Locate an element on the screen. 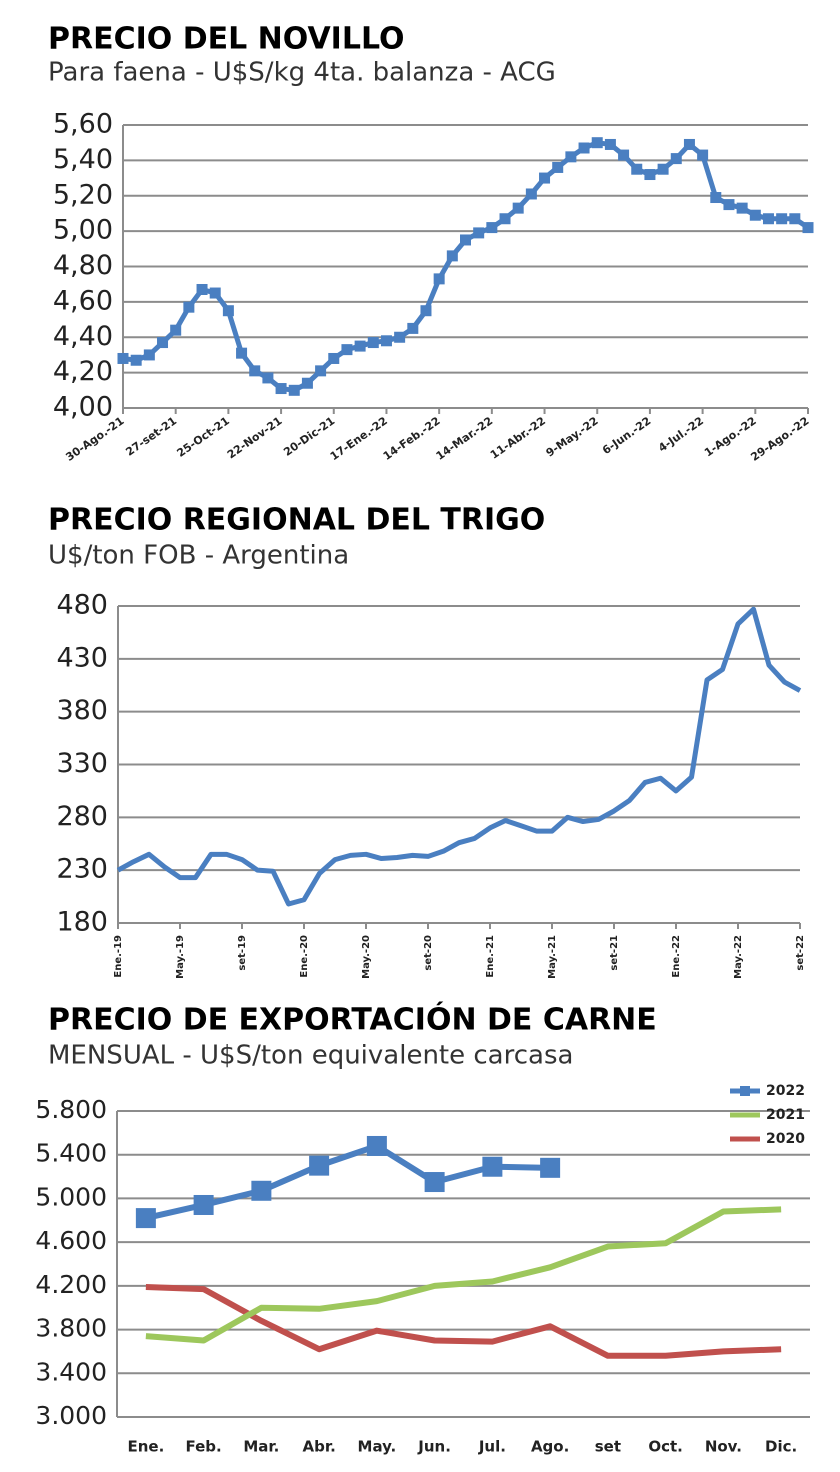  x-tick-label: Nov. is located at coordinates (723, 1447).